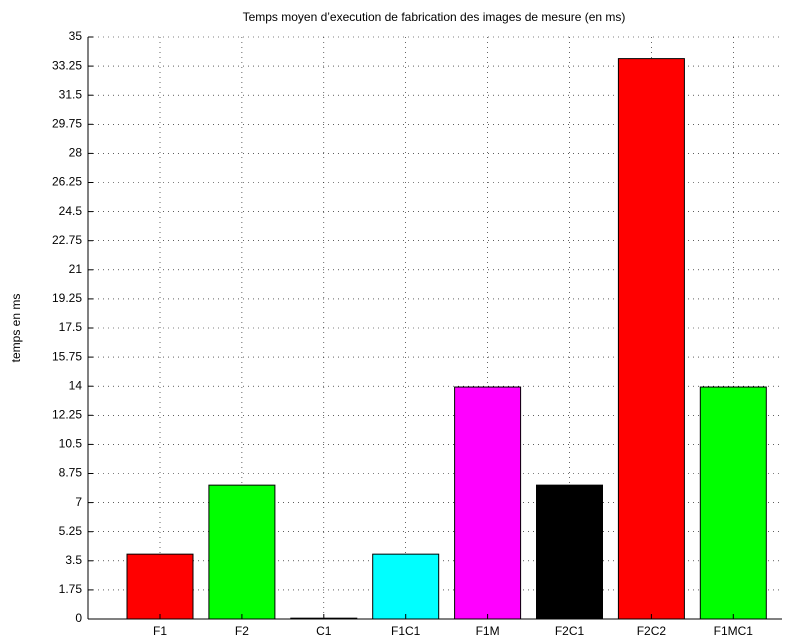  What do you see at coordinates (71, 211) in the screenshot?
I see `y-tick-label: 24.5` at bounding box center [71, 211].